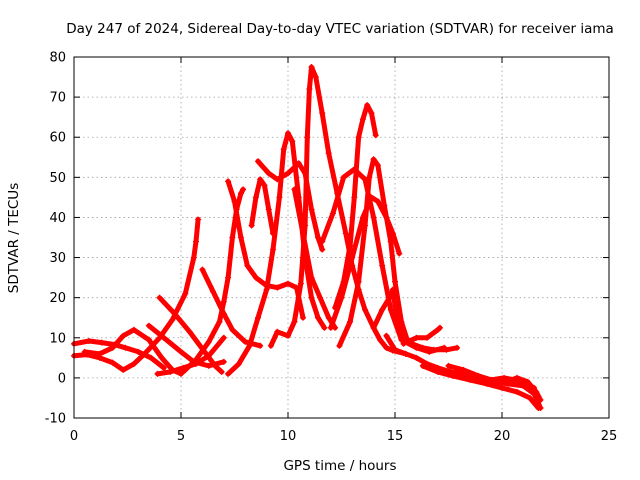 The image size is (640, 480). Describe the element at coordinates (395, 436) in the screenshot. I see `x-tick-label: 15` at that location.